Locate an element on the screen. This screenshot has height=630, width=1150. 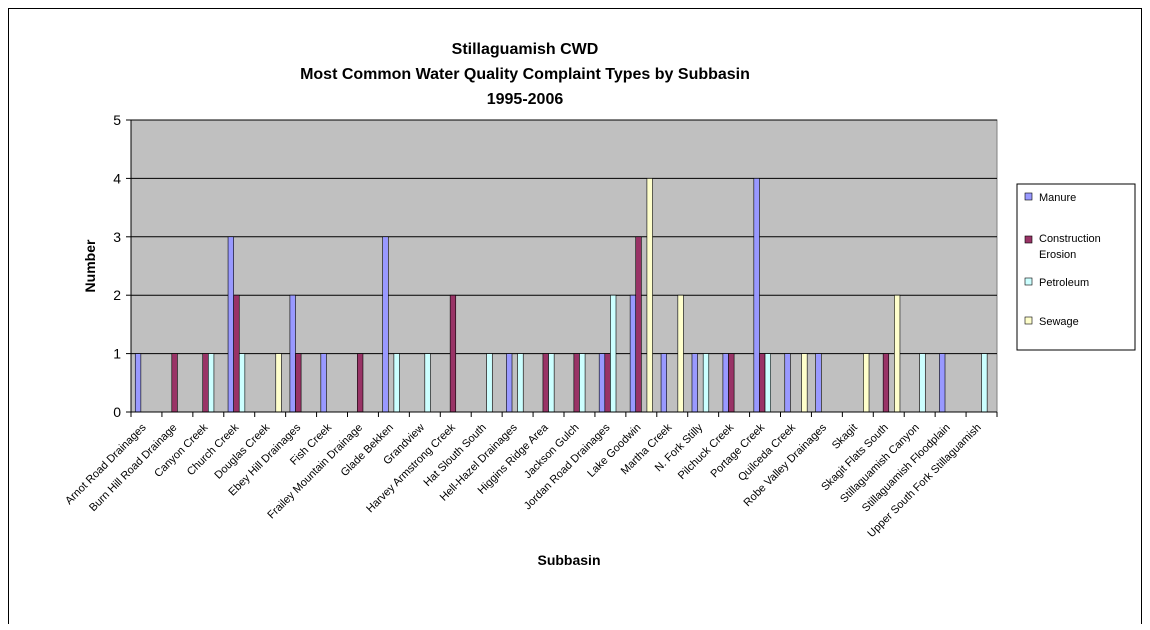
y-axis-label: Number is located at coordinates (90, 265).